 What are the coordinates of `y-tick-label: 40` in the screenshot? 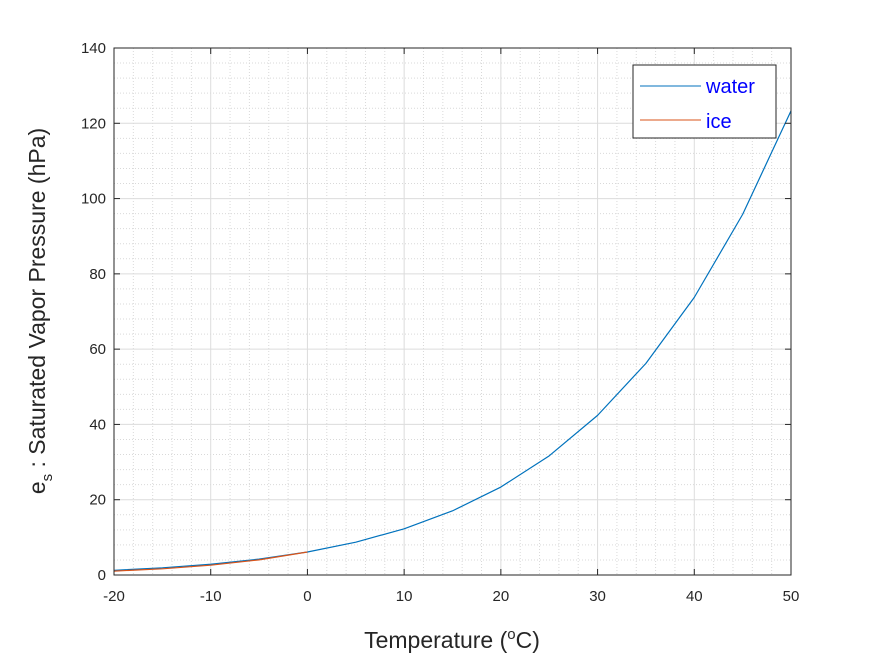 It's located at (97, 424).